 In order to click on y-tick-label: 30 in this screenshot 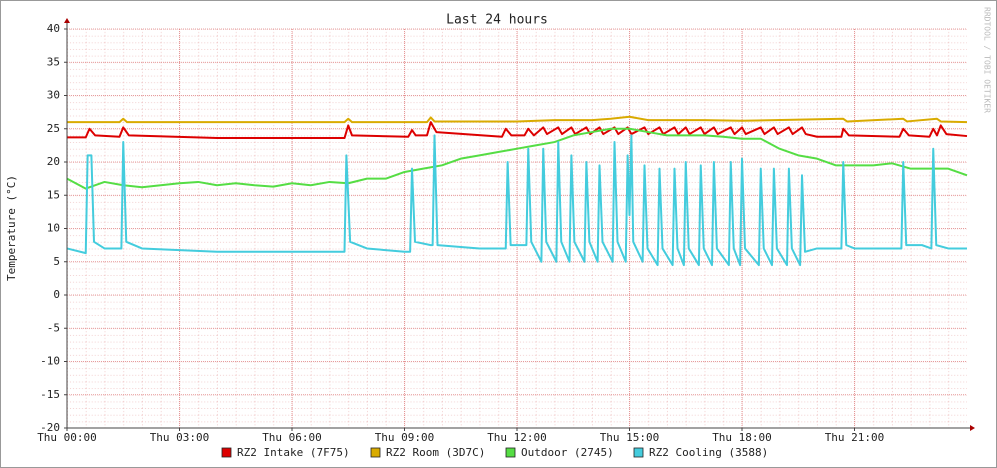, I will do `click(53, 95)`.